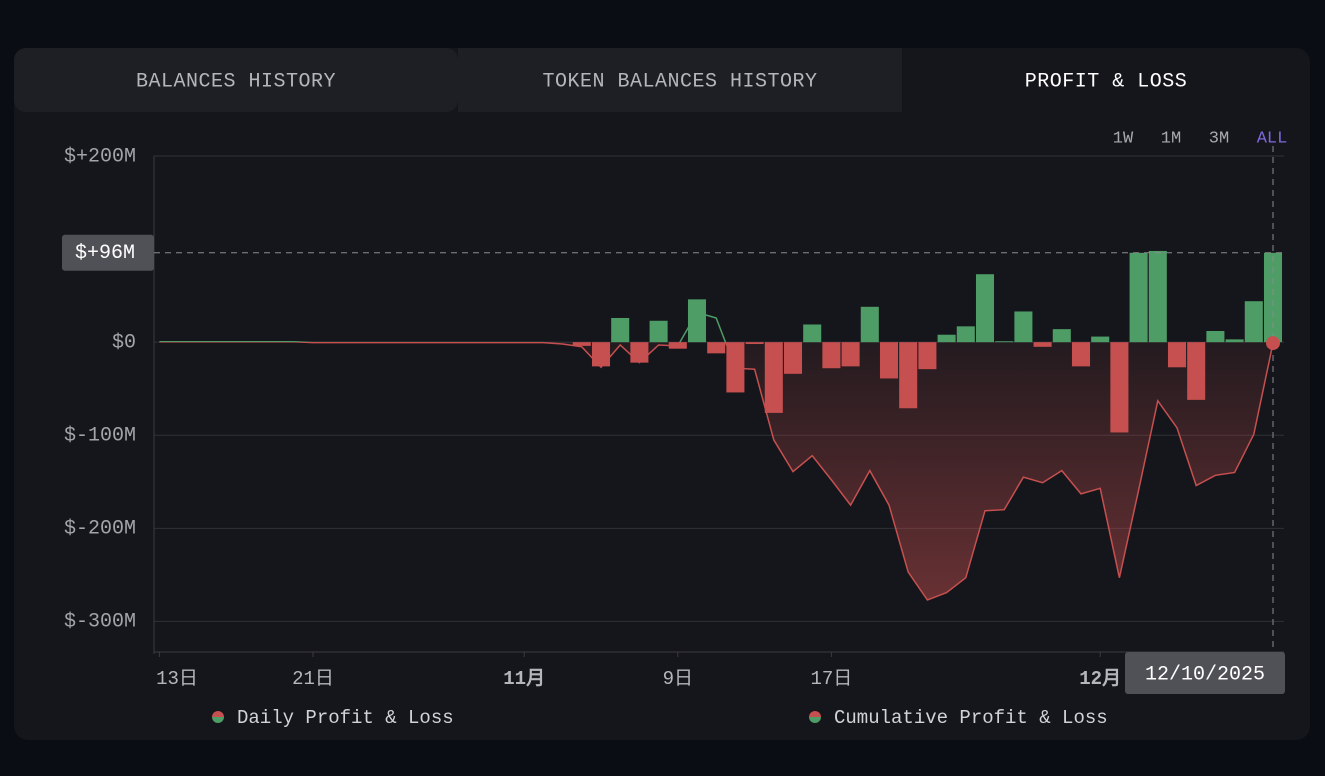  I want to click on x-tick-label: 21日, so click(313, 679).